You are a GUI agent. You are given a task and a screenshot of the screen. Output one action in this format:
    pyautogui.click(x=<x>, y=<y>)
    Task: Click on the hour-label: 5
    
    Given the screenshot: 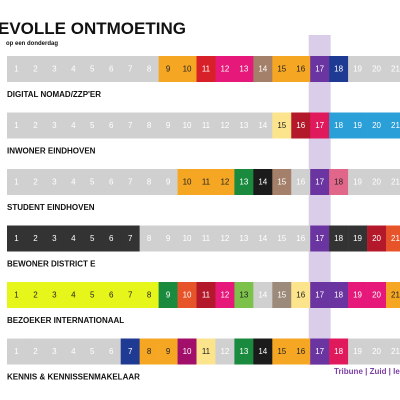 What is the action you would take?
    pyautogui.click(x=92, y=182)
    